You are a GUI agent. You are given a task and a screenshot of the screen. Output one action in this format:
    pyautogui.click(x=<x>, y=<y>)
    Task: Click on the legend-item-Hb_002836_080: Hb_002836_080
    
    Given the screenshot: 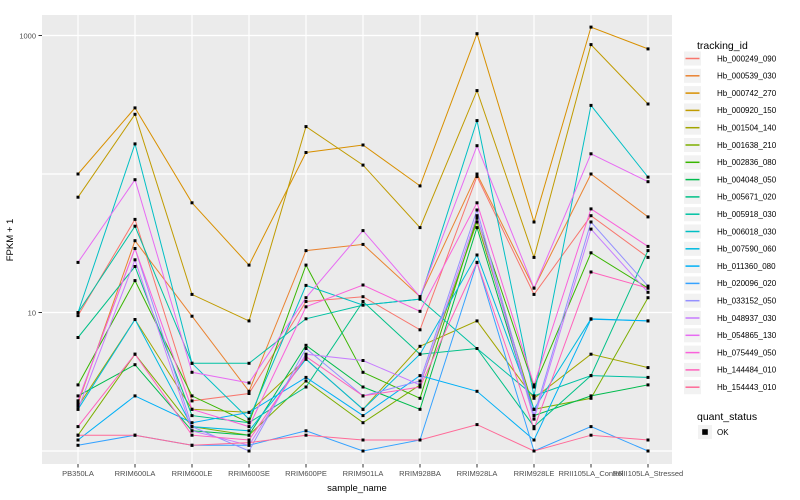 What is the action you would take?
    pyautogui.click(x=730, y=162)
    